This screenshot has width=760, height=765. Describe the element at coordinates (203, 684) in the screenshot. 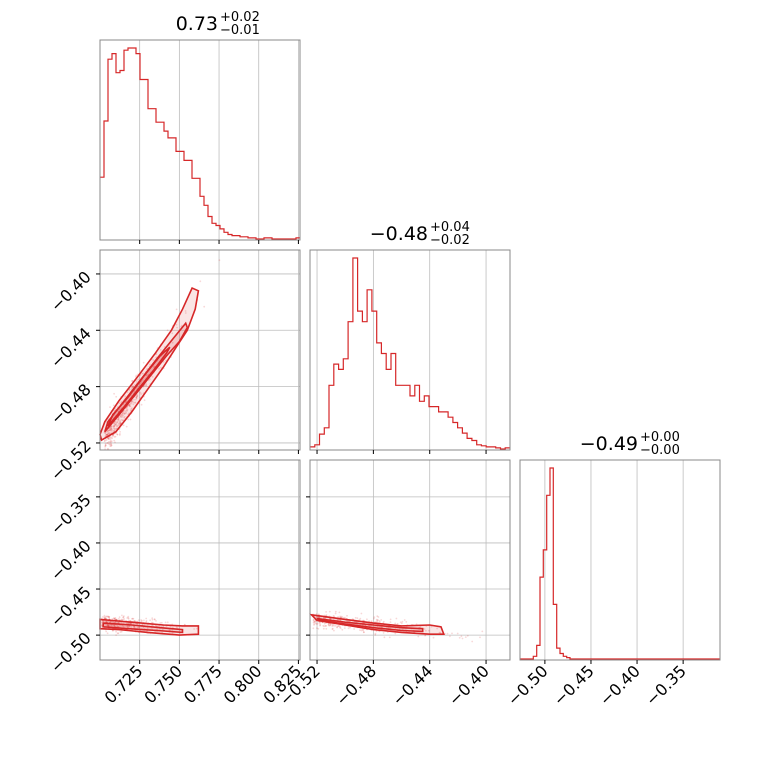

I see `x-tick-label-0-2: 0.775` at that location.